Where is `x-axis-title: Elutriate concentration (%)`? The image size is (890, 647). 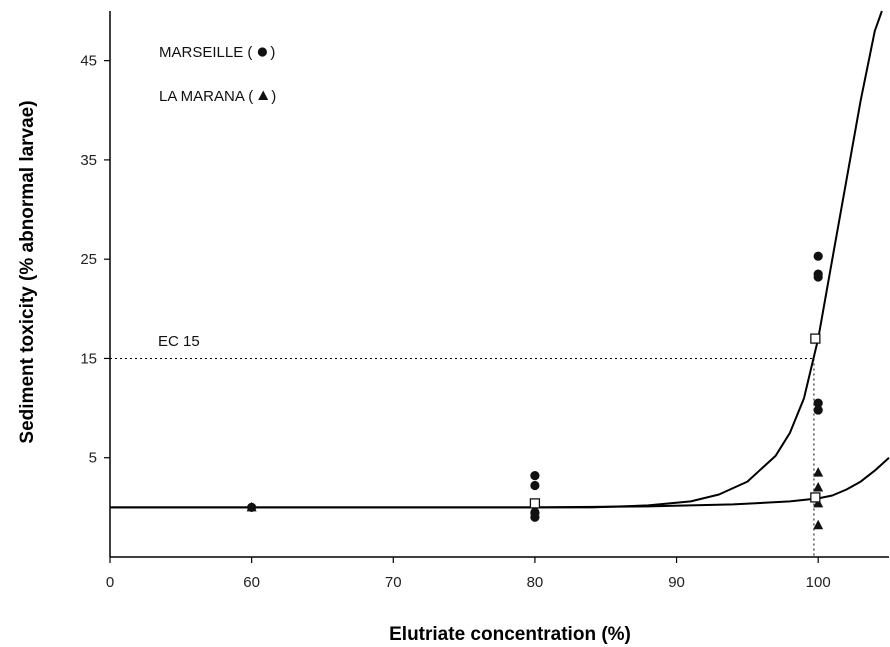 x-axis-title: Elutriate concentration (%) is located at coordinates (510, 634).